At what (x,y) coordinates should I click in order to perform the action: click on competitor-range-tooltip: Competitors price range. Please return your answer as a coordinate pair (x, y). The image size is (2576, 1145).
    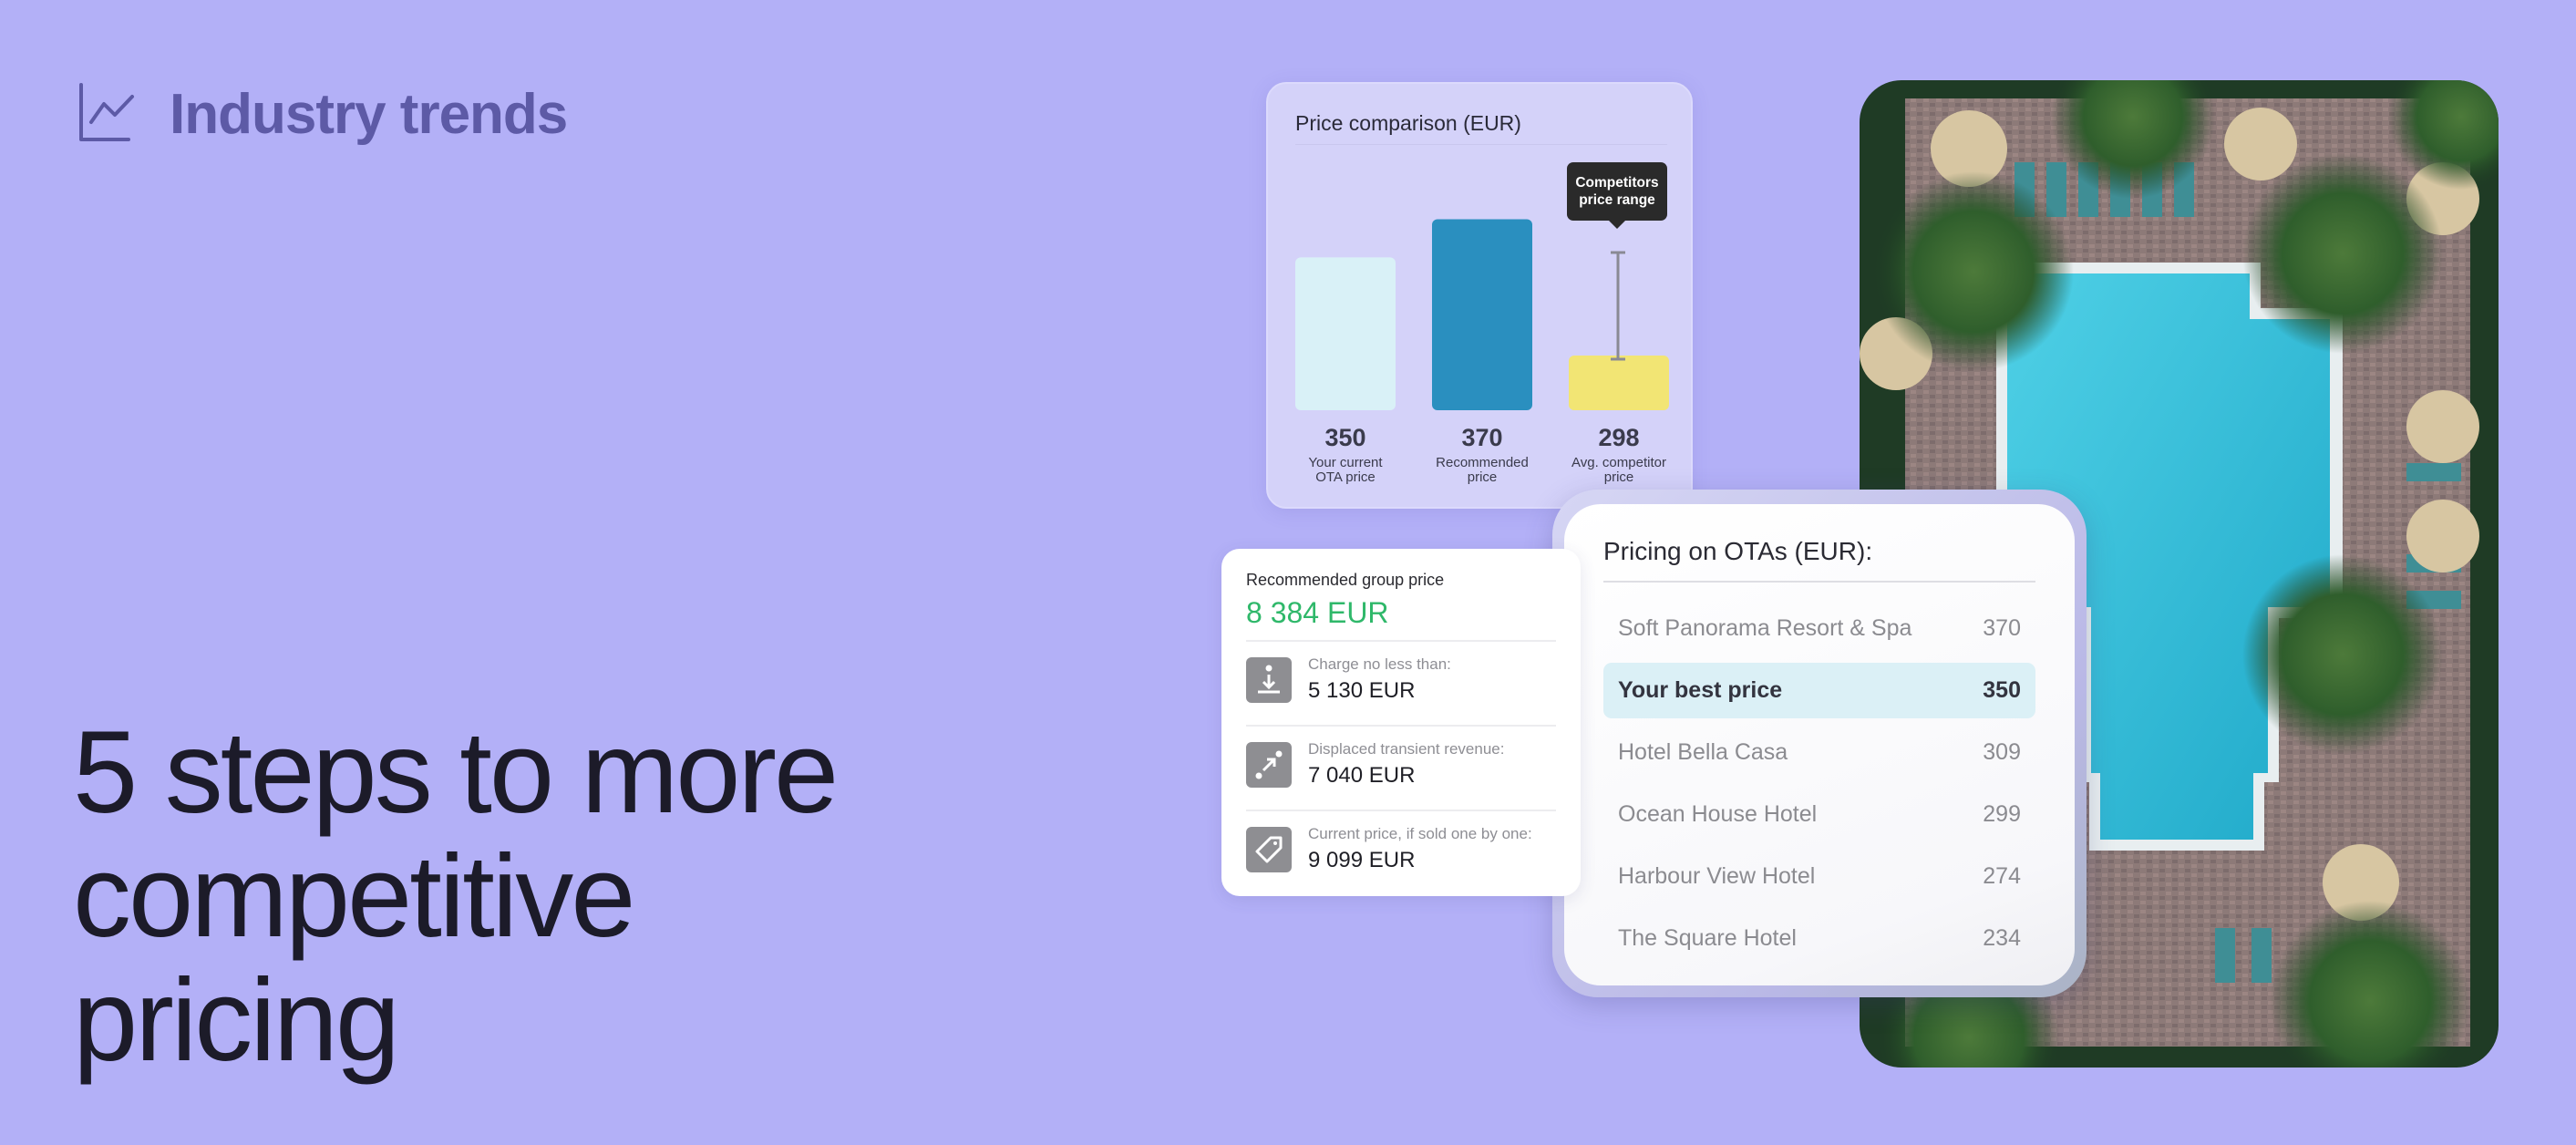
    Looking at the image, I should click on (1617, 196).